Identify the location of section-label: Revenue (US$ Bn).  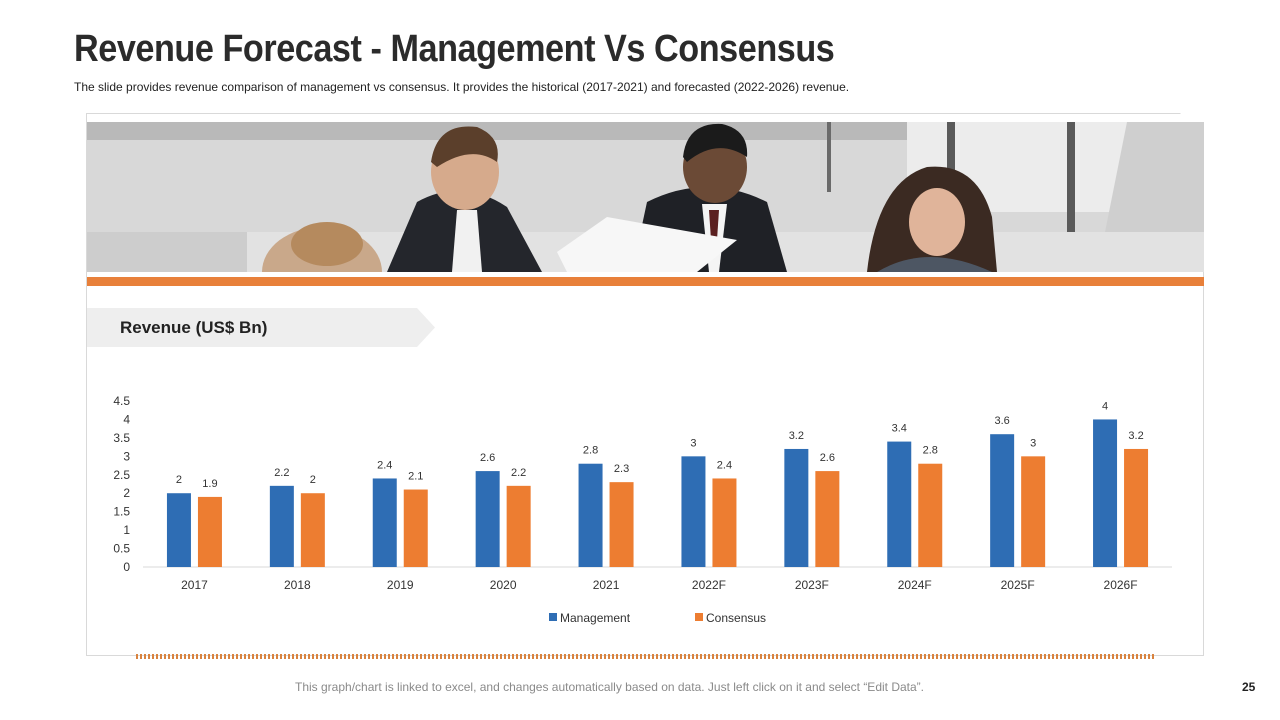
(194, 327).